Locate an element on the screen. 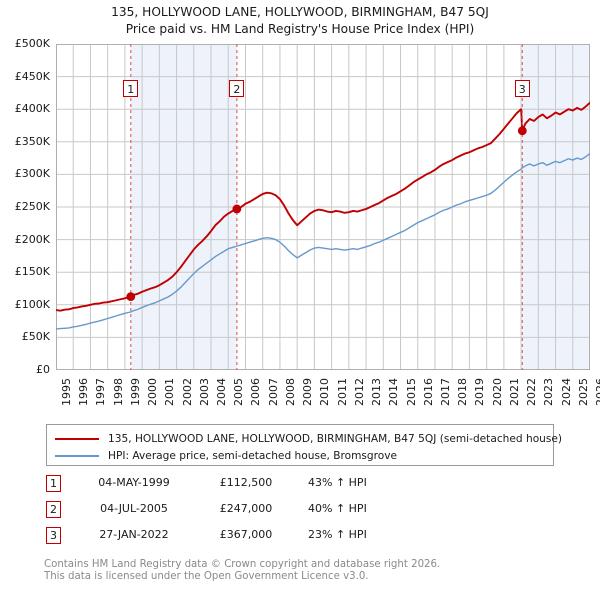  transaction-row: 2 04-JUL-2005 £247,000 40% ↑ HPI is located at coordinates (246, 511).